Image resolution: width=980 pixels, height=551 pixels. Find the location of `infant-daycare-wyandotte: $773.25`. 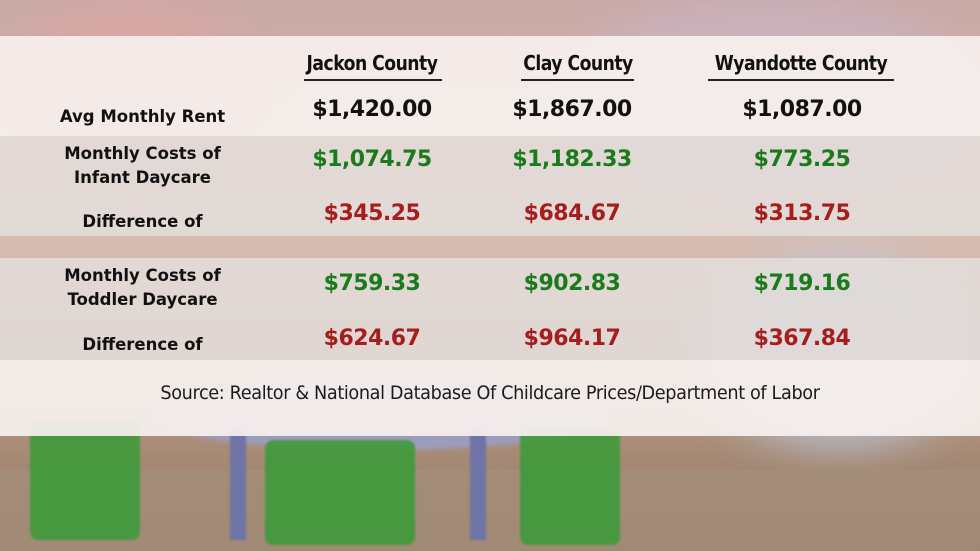

infant-daycare-wyandotte: $773.25 is located at coordinates (802, 159).